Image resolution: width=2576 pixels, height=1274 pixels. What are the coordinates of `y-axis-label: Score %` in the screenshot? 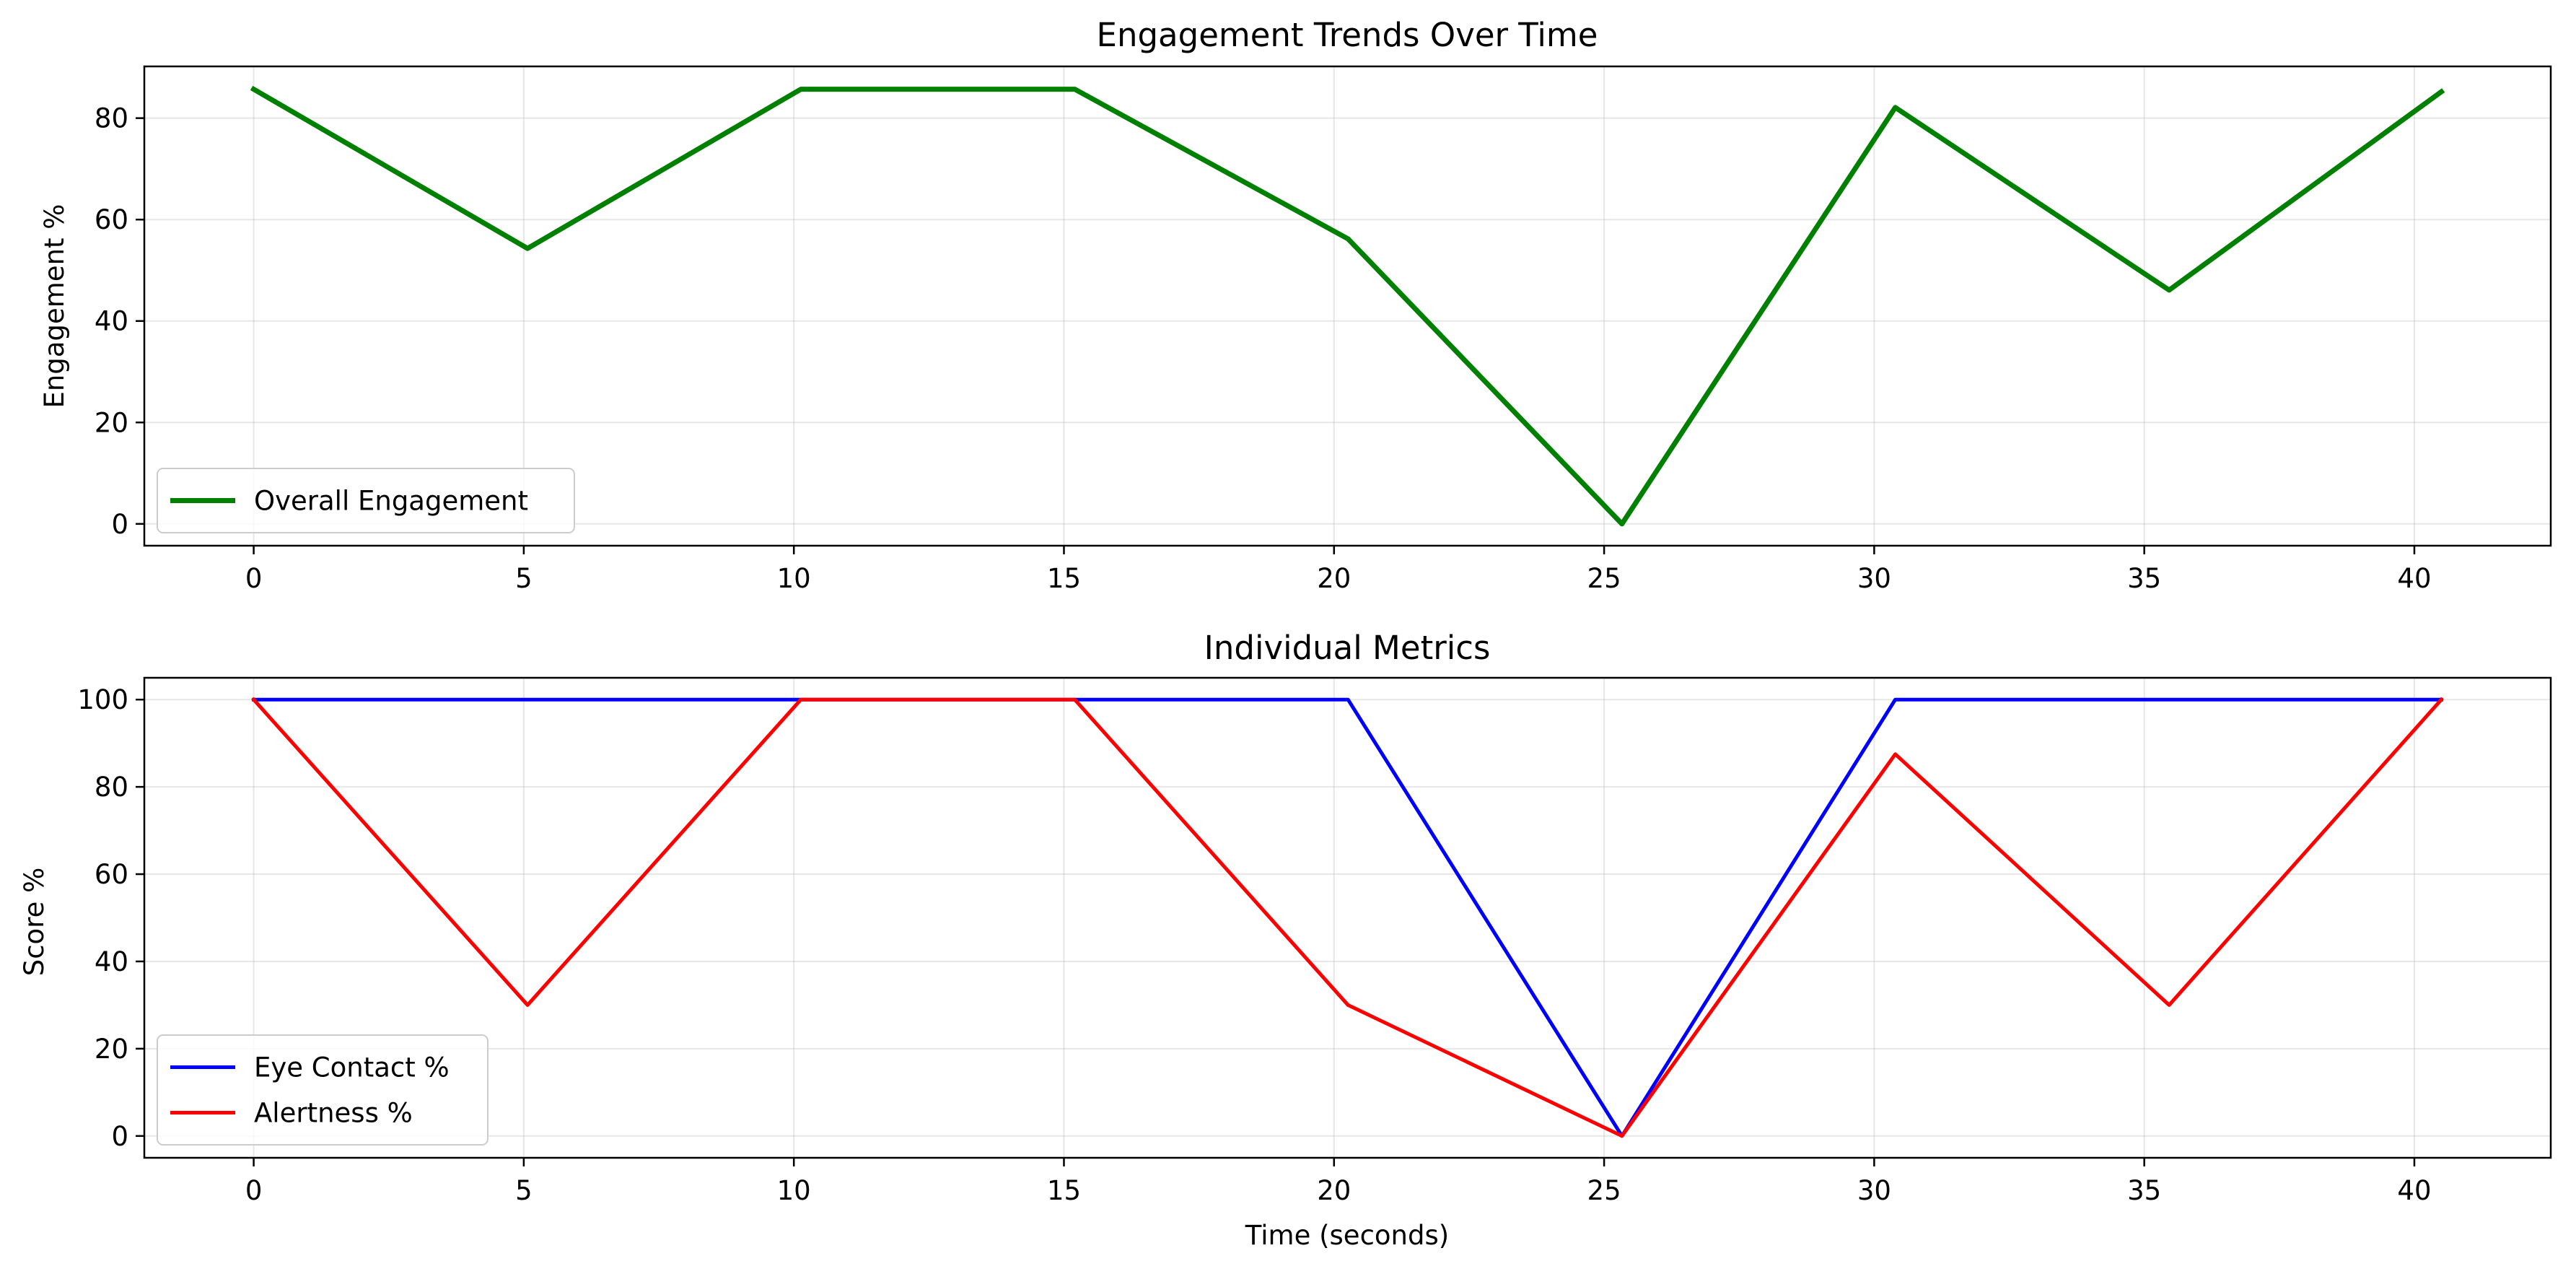 It's located at (34, 922).